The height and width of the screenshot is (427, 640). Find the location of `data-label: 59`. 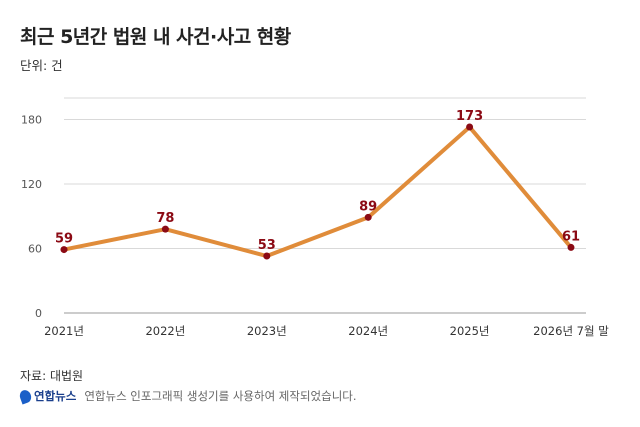

data-label: 59 is located at coordinates (64, 239).